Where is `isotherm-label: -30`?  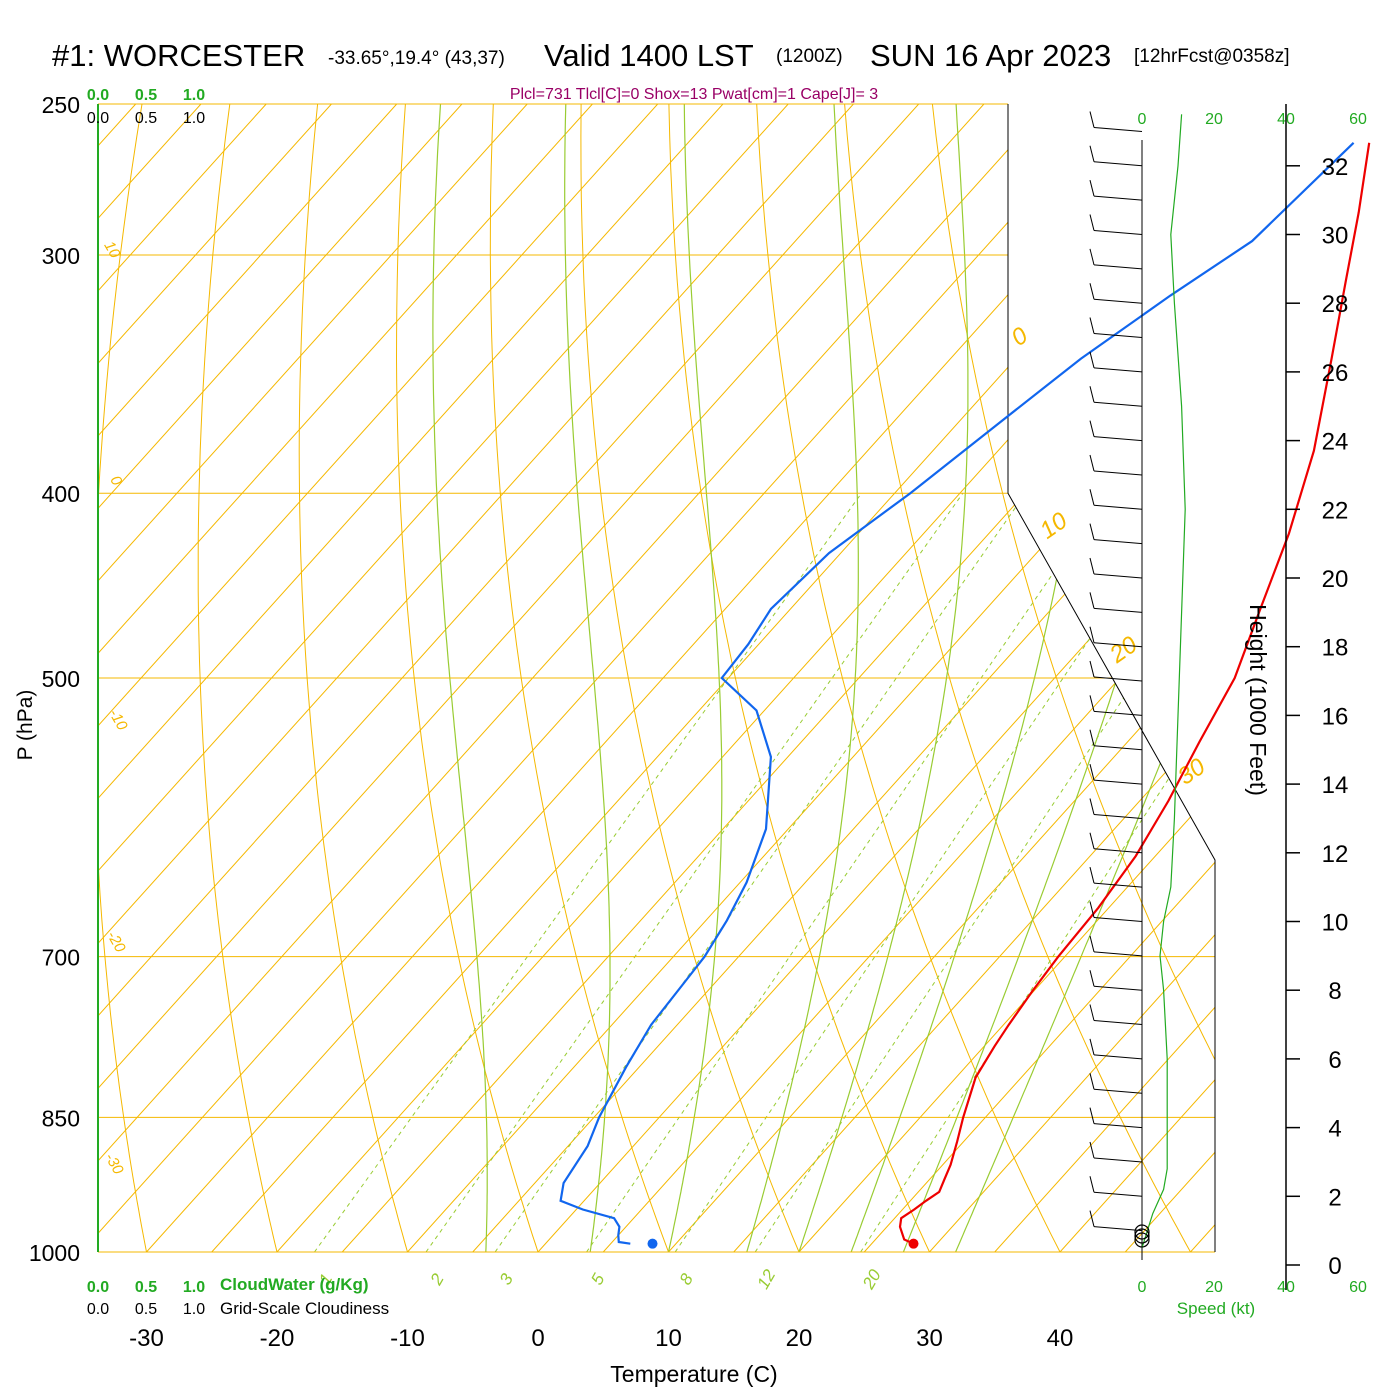 isotherm-label: -30 is located at coordinates (114, 1164).